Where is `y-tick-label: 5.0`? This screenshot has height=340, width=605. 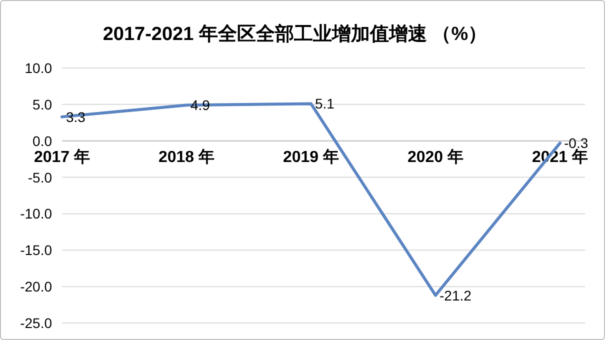 y-tick-label: 5.0 is located at coordinates (42, 104).